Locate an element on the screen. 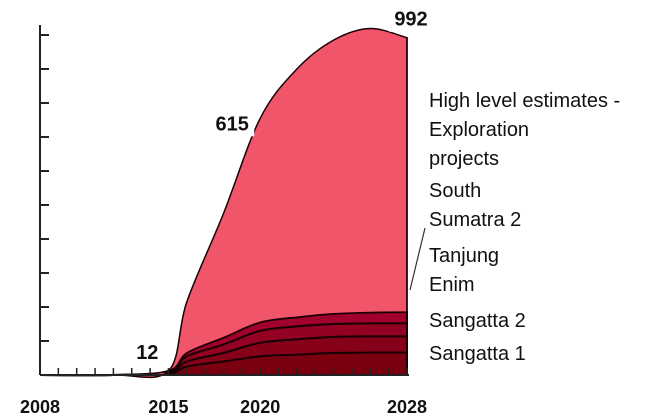  legend-label: Enim is located at coordinates (452, 285).